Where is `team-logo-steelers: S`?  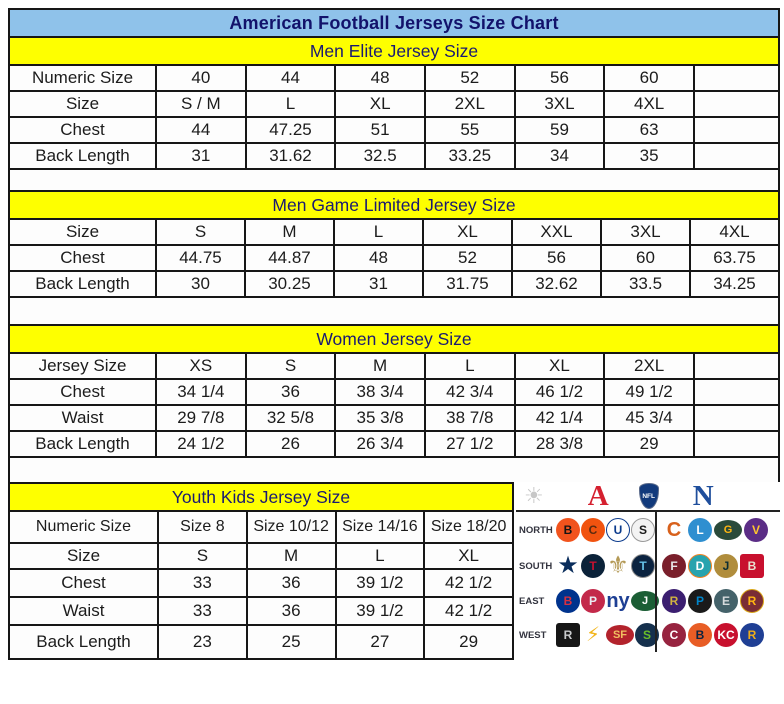 team-logo-steelers: S is located at coordinates (643, 530).